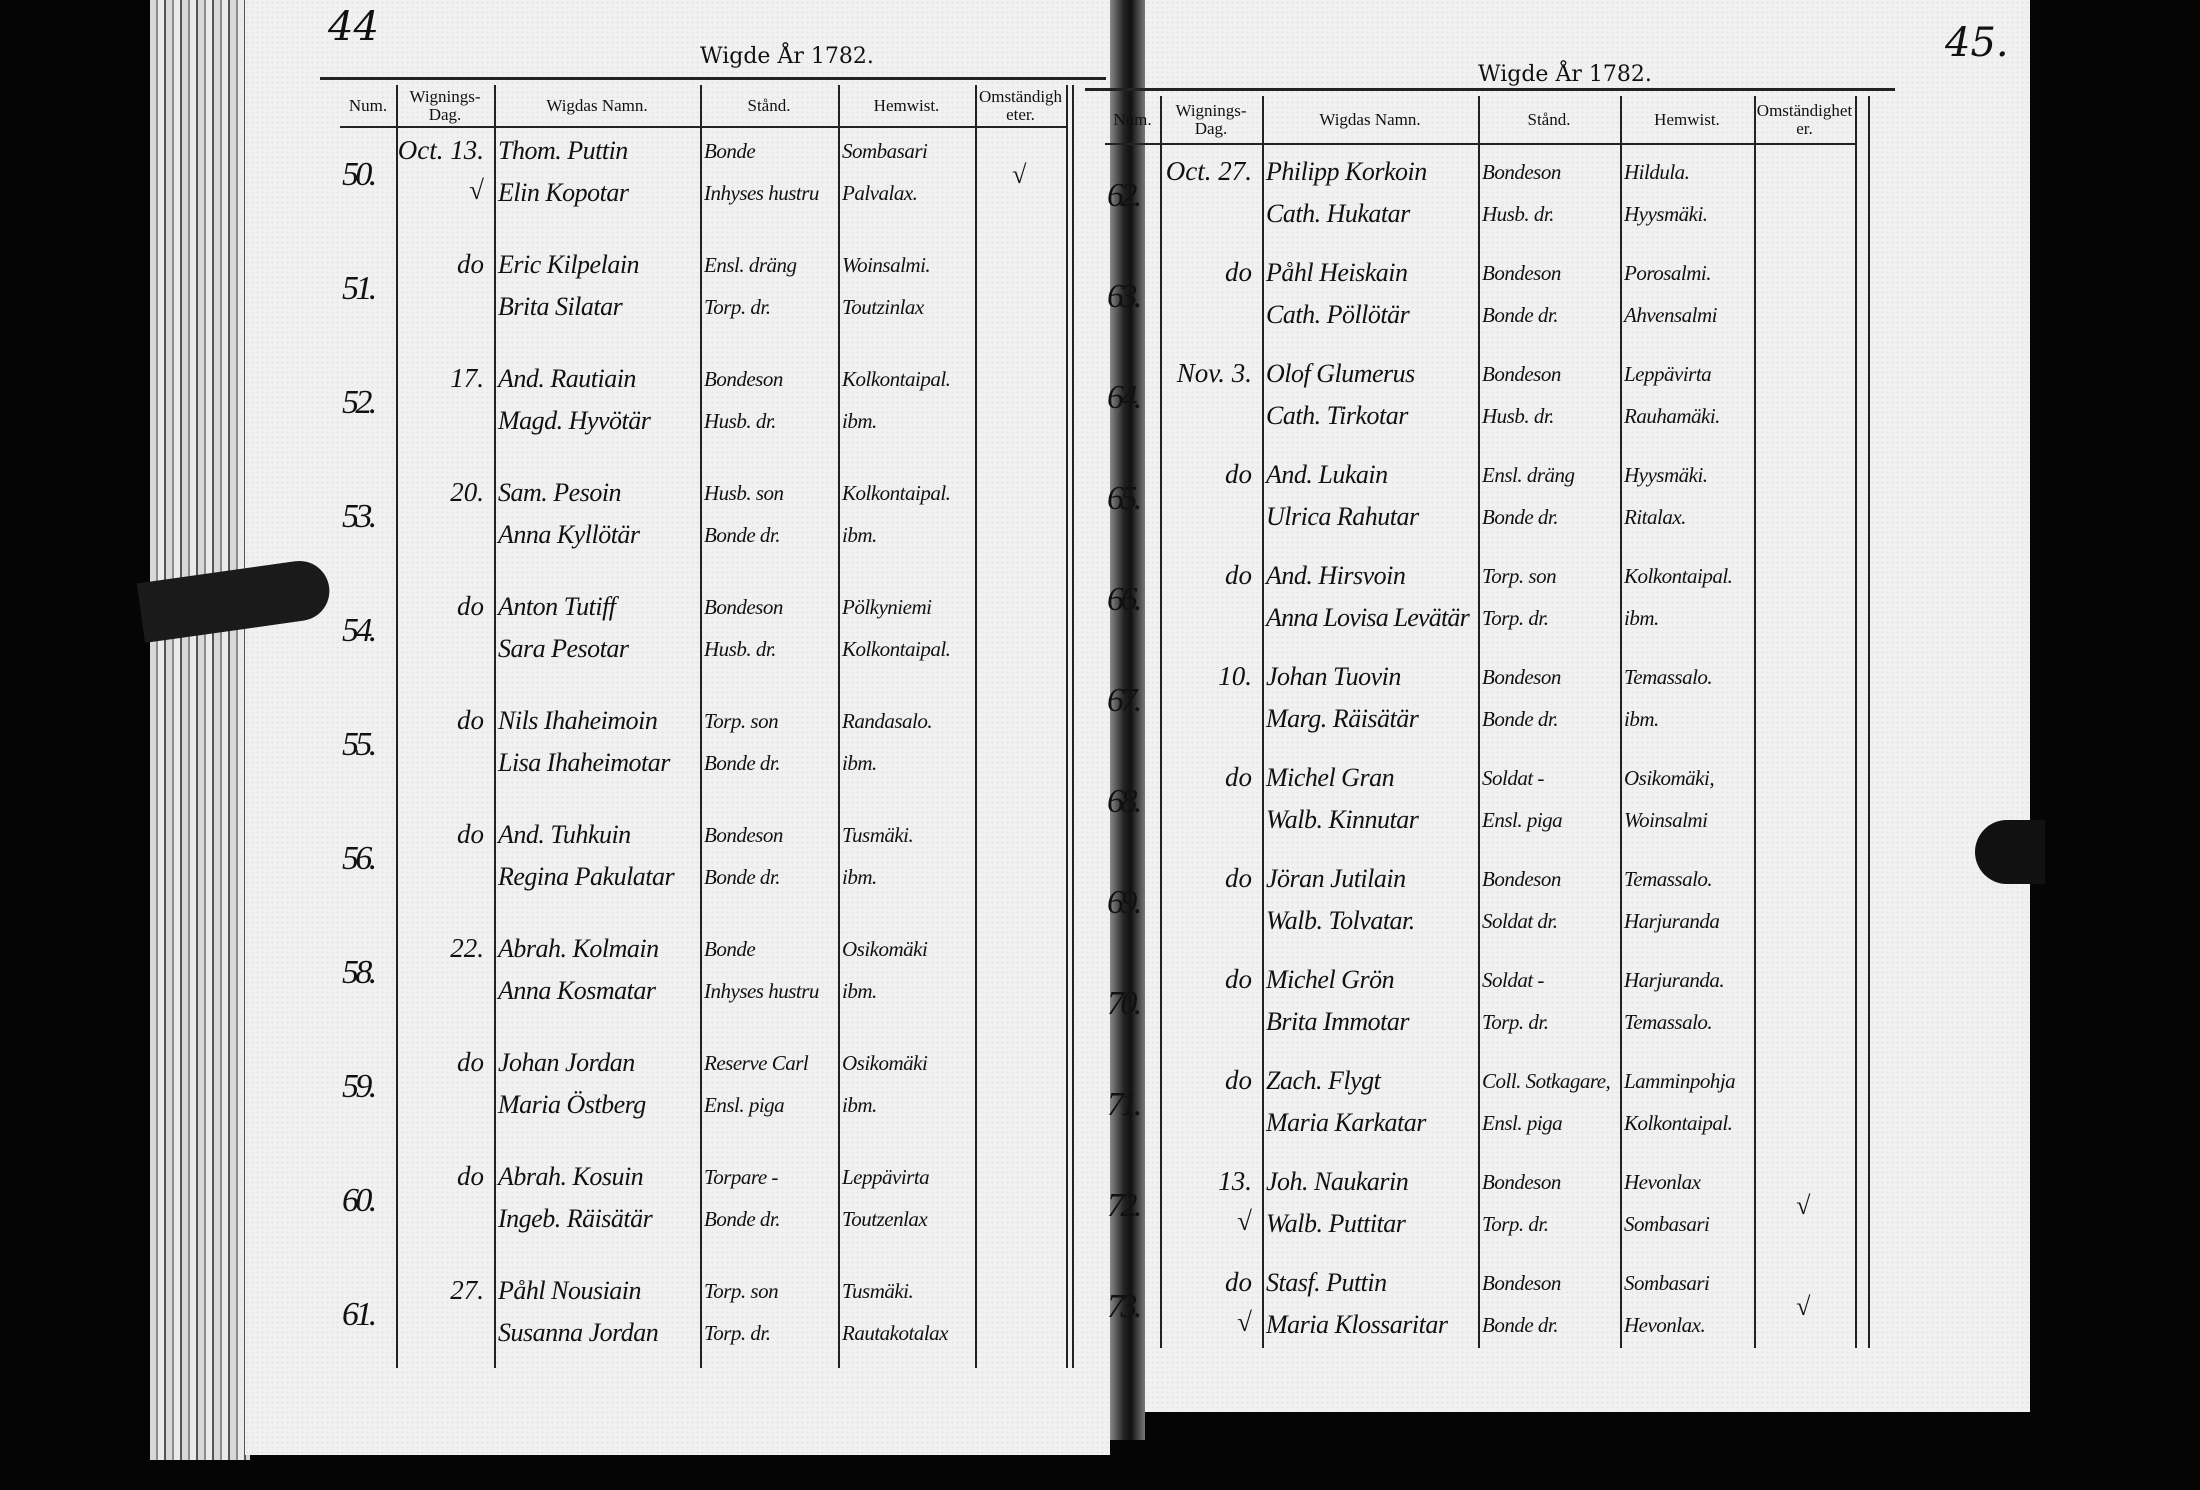 Image resolution: width=2200 pixels, height=1490 pixels. I want to click on hemwist-cell: Lamminpohja Kolkontaipal., so click(1684, 1105).